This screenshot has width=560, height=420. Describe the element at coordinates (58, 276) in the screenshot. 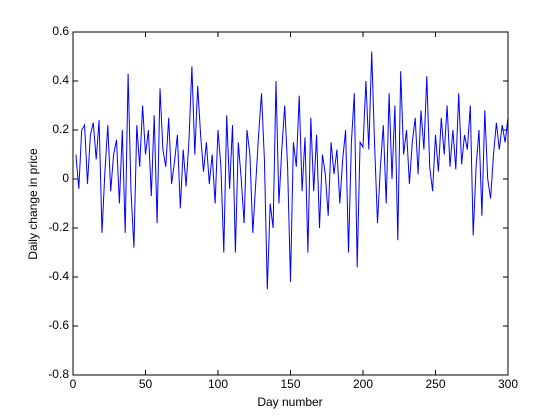

I see `y-tick-label: -0.4` at that location.